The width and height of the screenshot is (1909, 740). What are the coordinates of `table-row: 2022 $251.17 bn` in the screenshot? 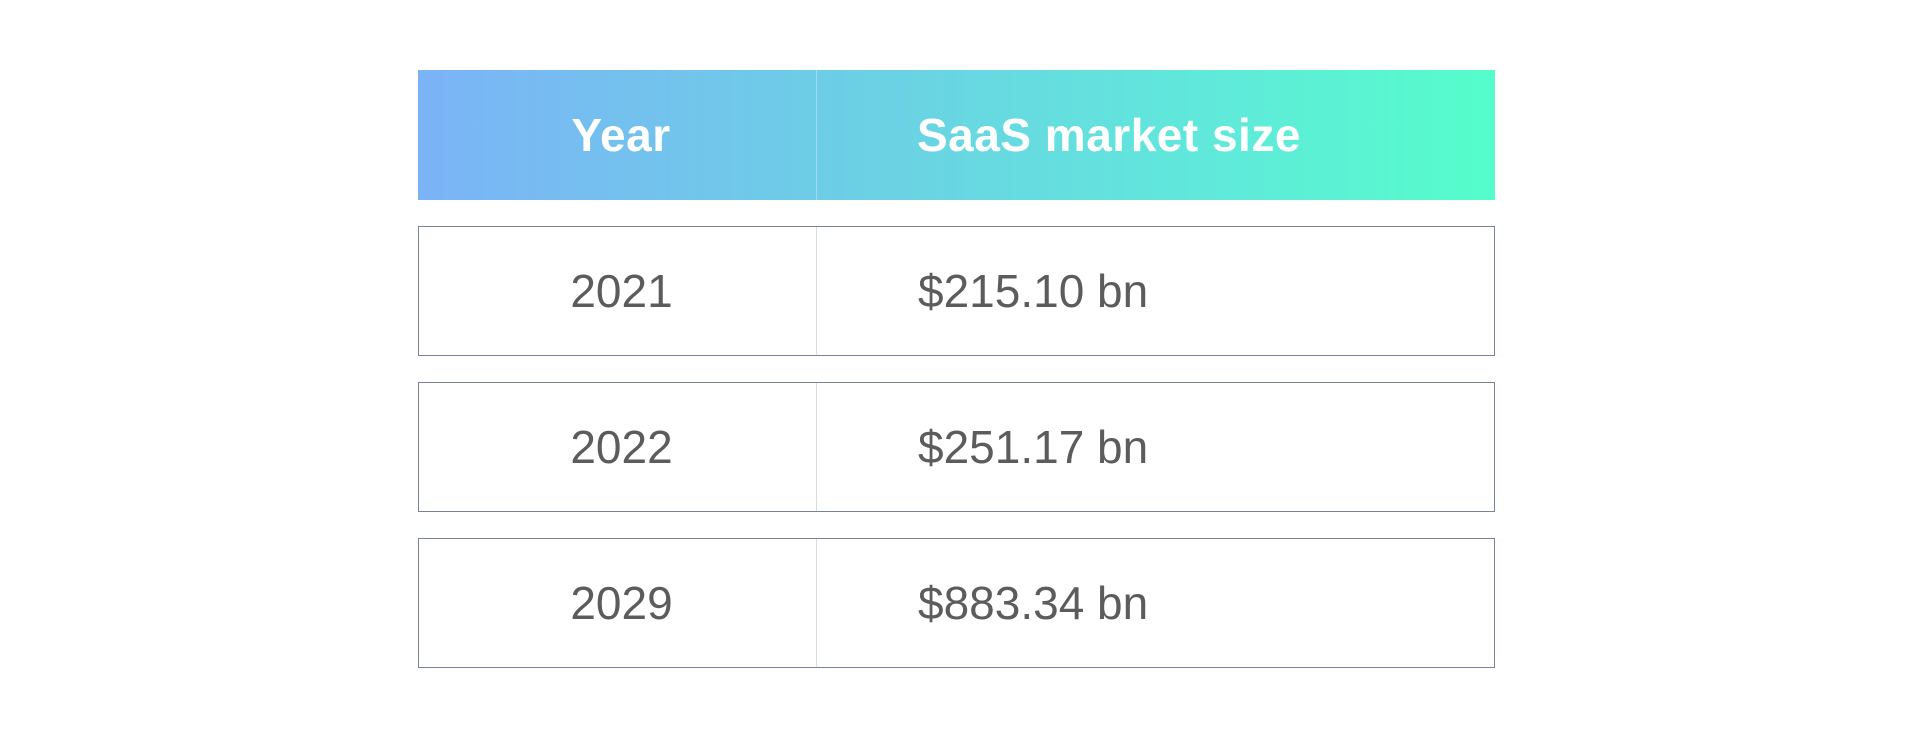 It's located at (956, 447).